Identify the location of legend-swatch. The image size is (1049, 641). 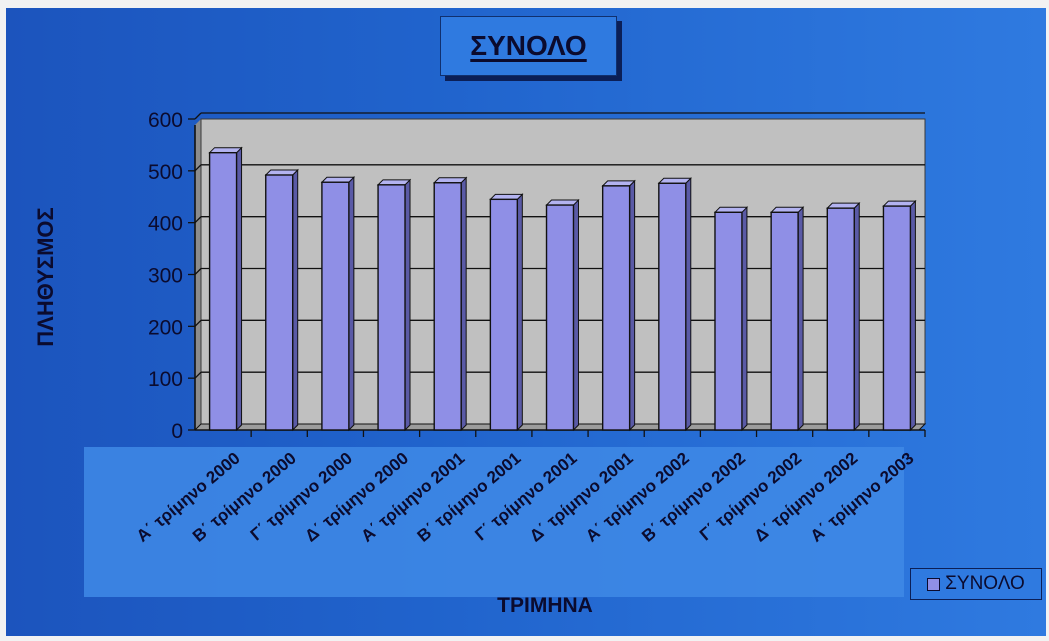
(934, 584).